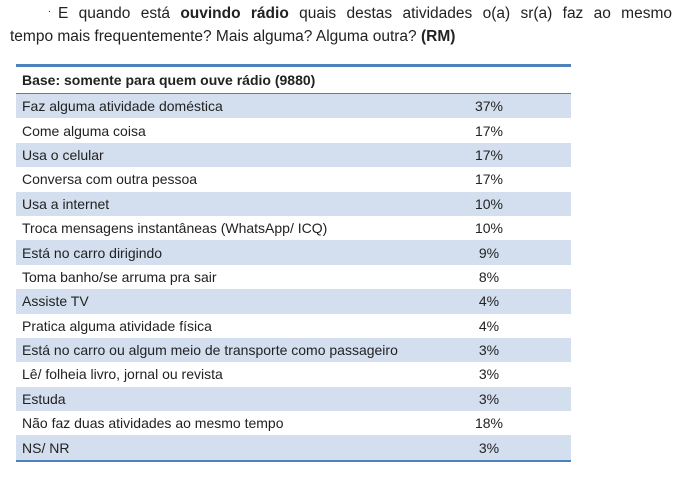  Describe the element at coordinates (234, 13) in the screenshot. I see `question-bold: ouvindo rádio` at that location.